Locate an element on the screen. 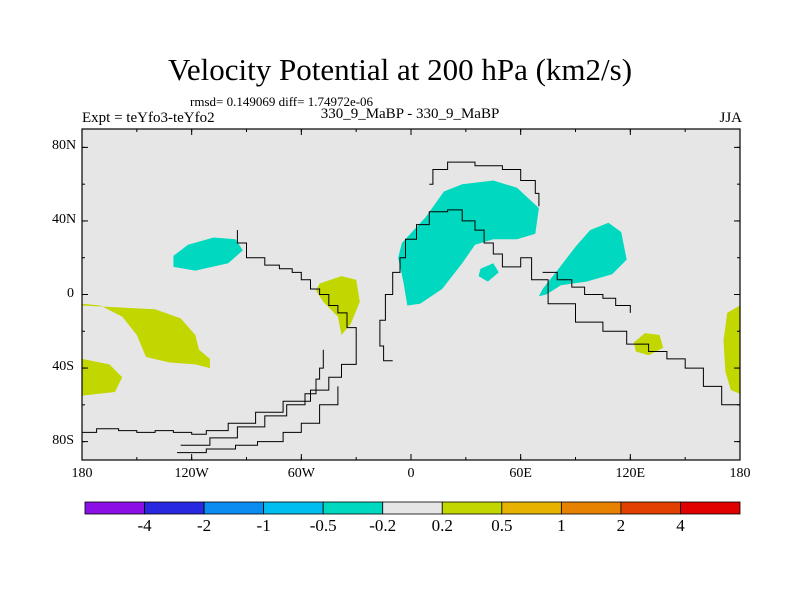 The width and height of the screenshot is (800, 600). x-tick-label: 0 is located at coordinates (411, 473).